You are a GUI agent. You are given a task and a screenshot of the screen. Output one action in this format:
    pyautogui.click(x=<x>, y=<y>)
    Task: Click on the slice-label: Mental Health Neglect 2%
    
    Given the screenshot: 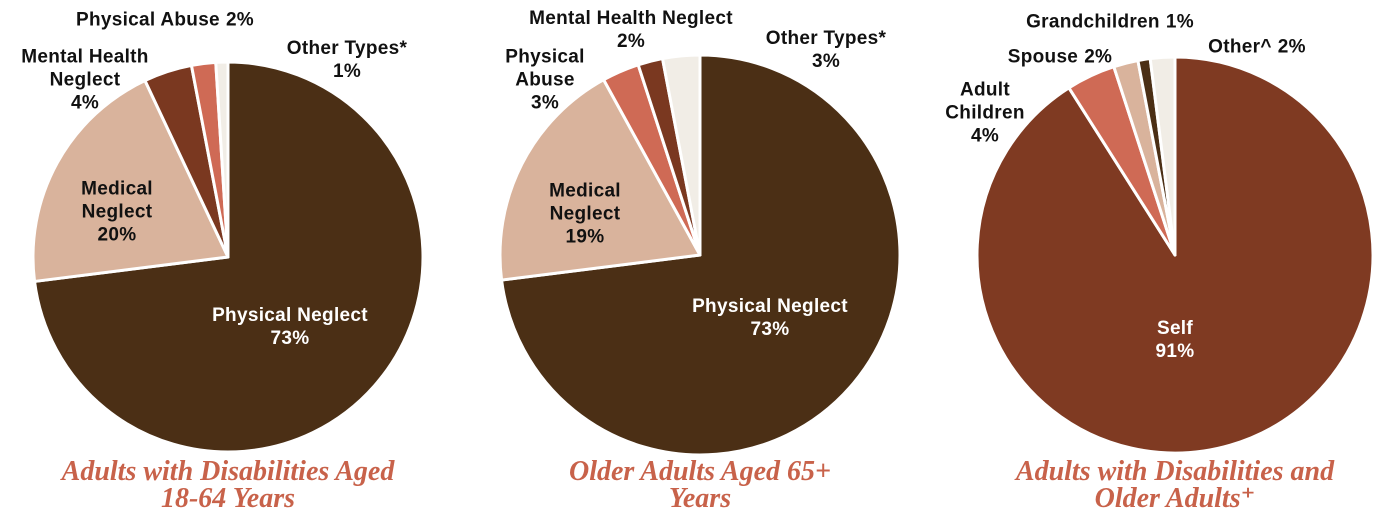 What is the action you would take?
    pyautogui.click(x=631, y=30)
    